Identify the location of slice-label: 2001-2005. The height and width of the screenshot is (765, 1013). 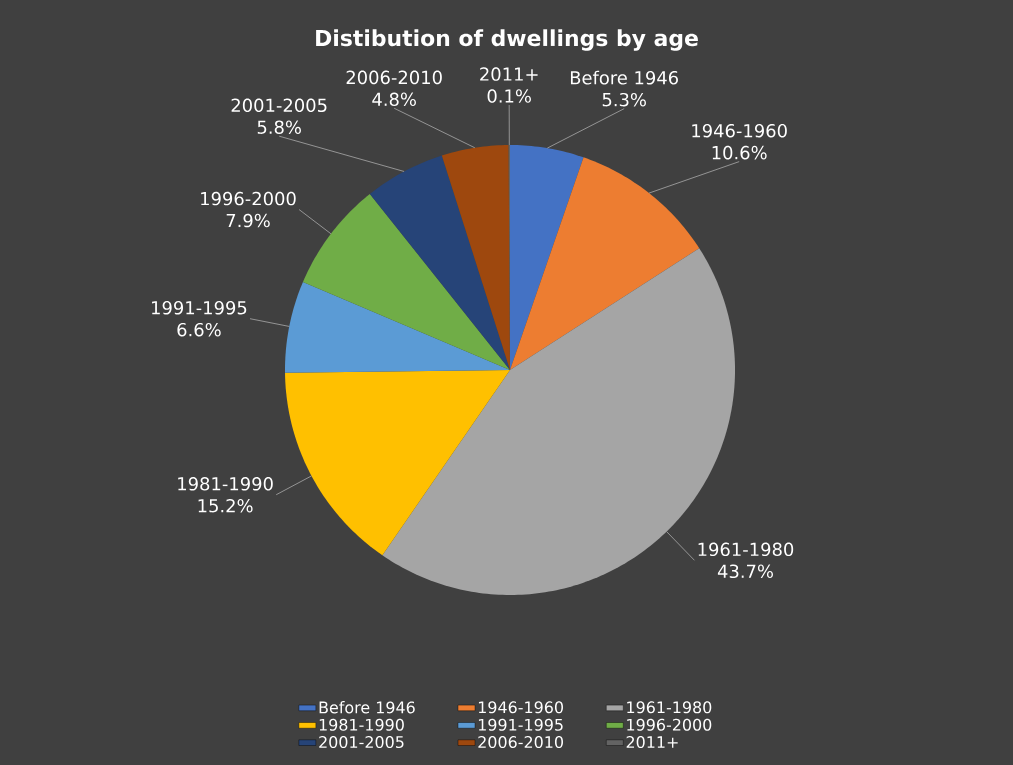
(279, 105).